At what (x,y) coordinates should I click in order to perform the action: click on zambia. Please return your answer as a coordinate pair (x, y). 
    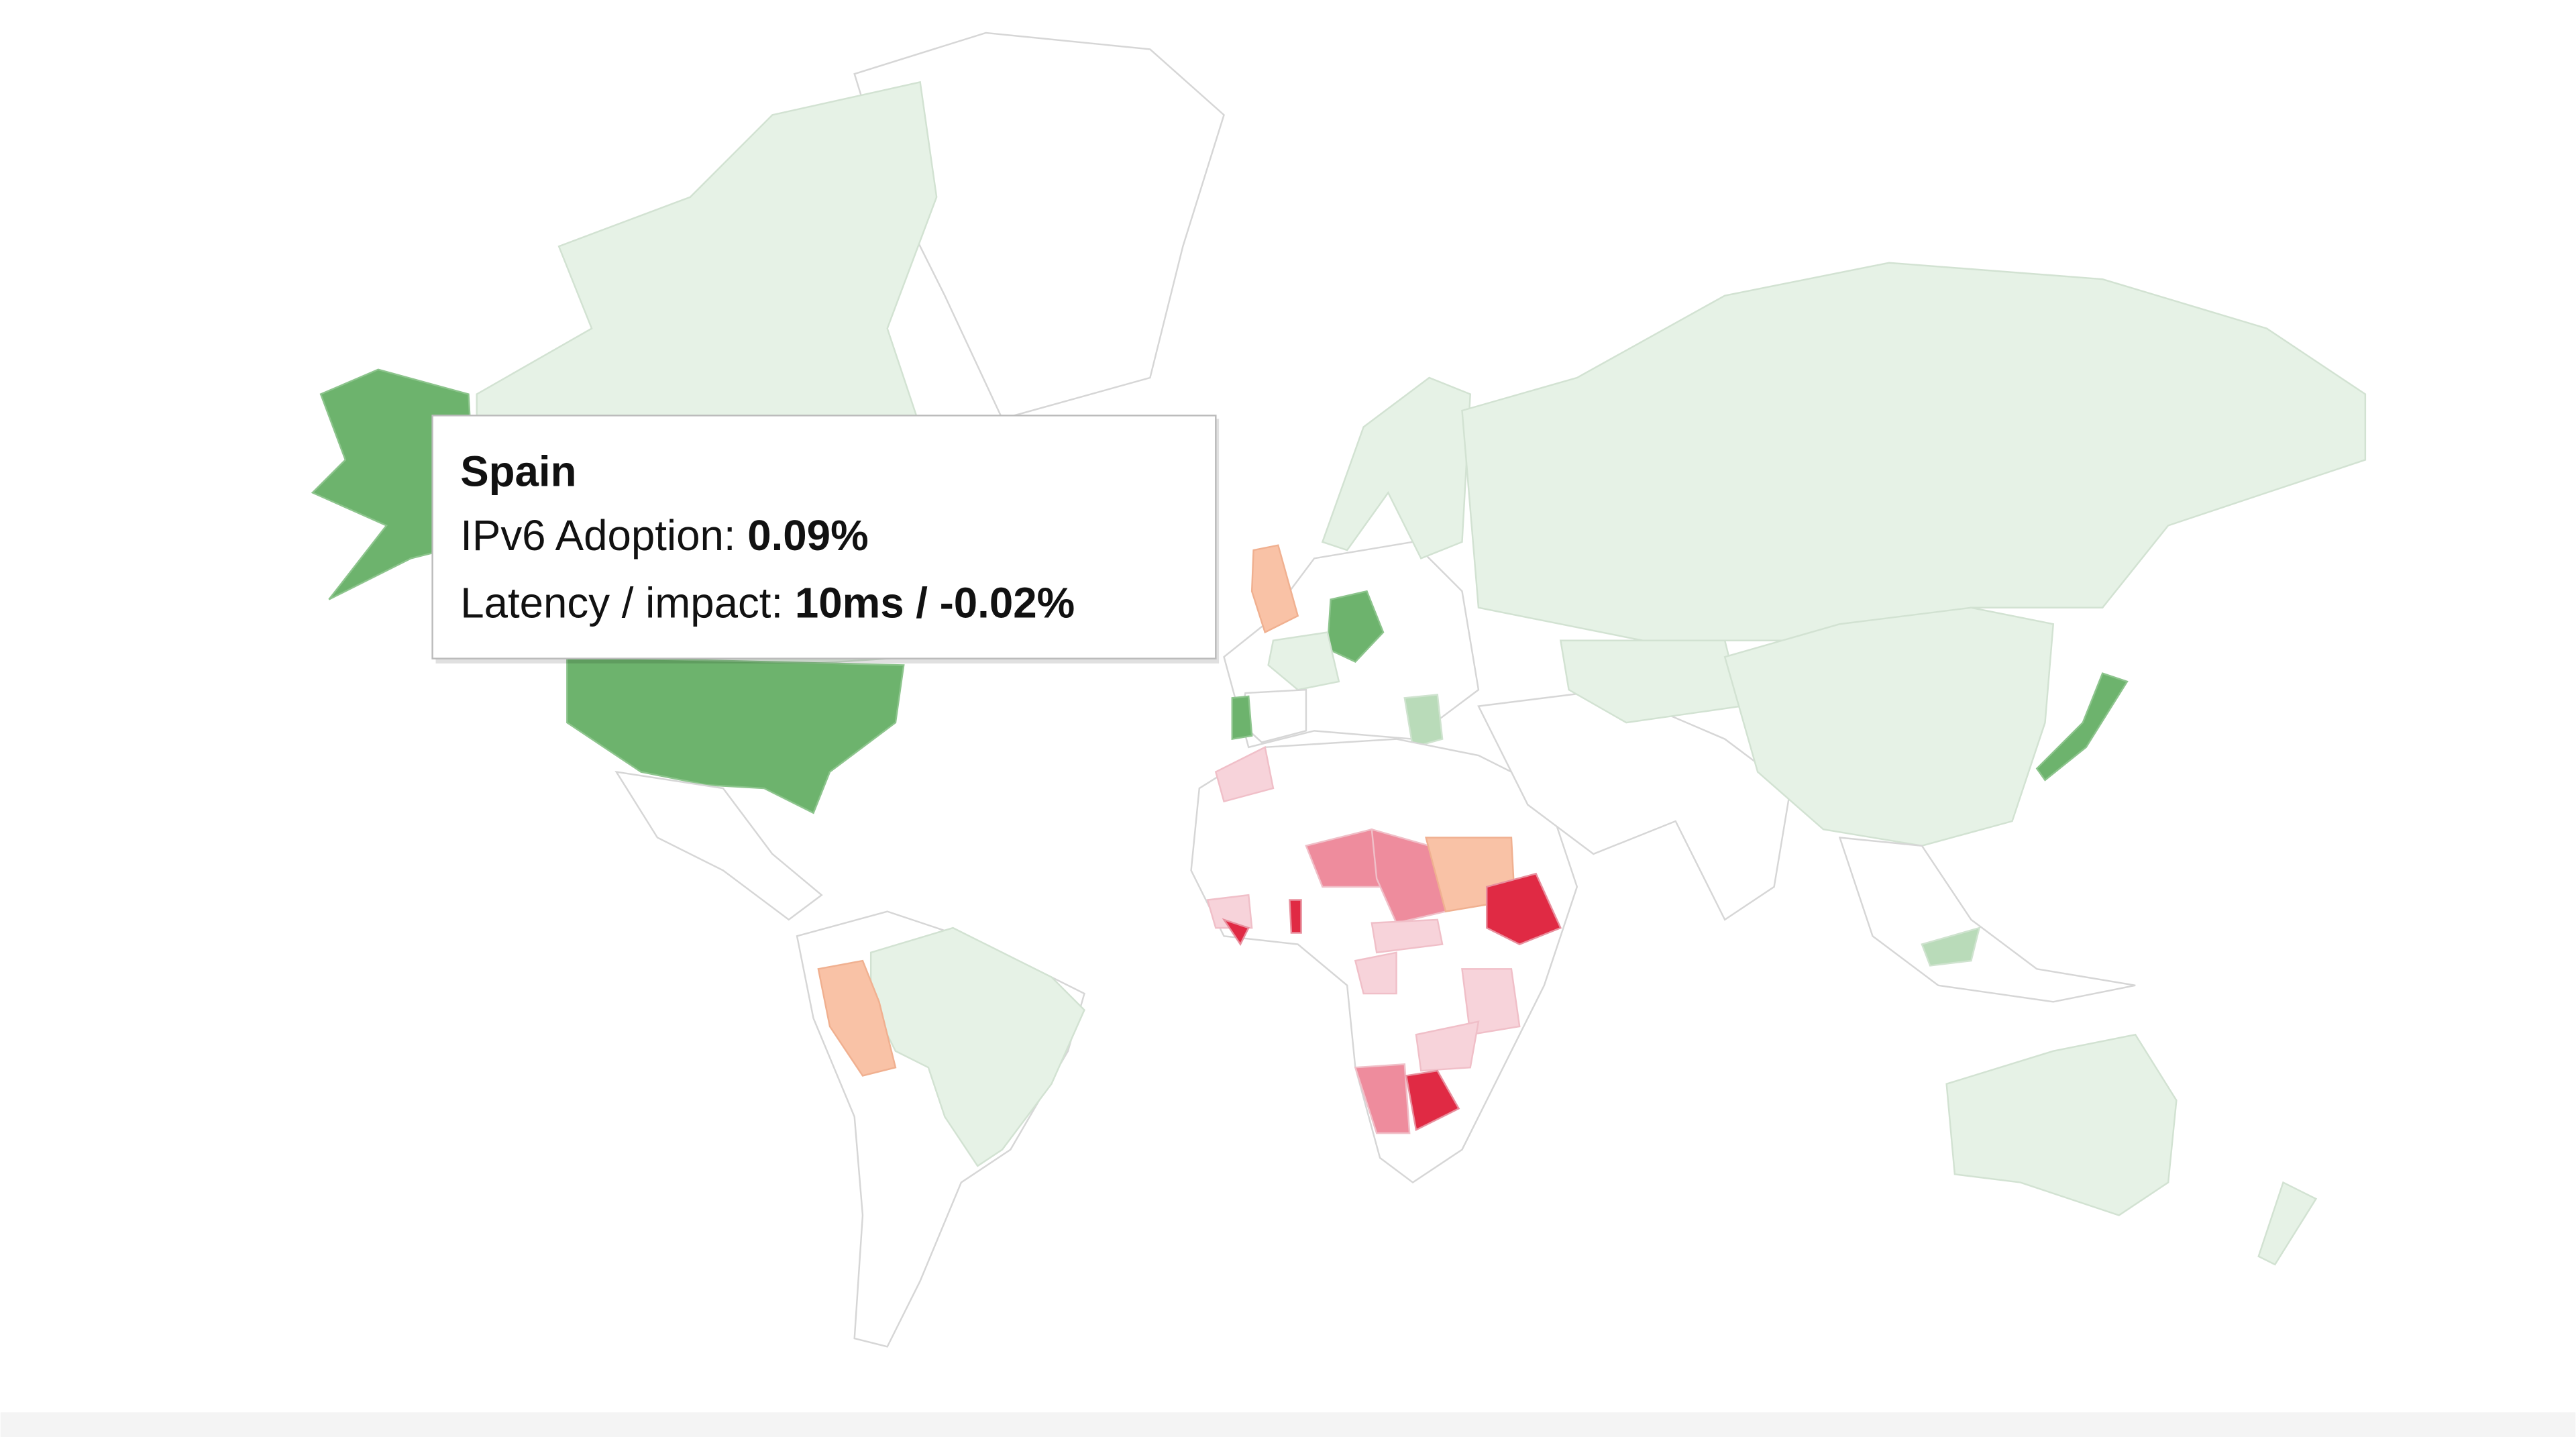
    Looking at the image, I should click on (1447, 1046).